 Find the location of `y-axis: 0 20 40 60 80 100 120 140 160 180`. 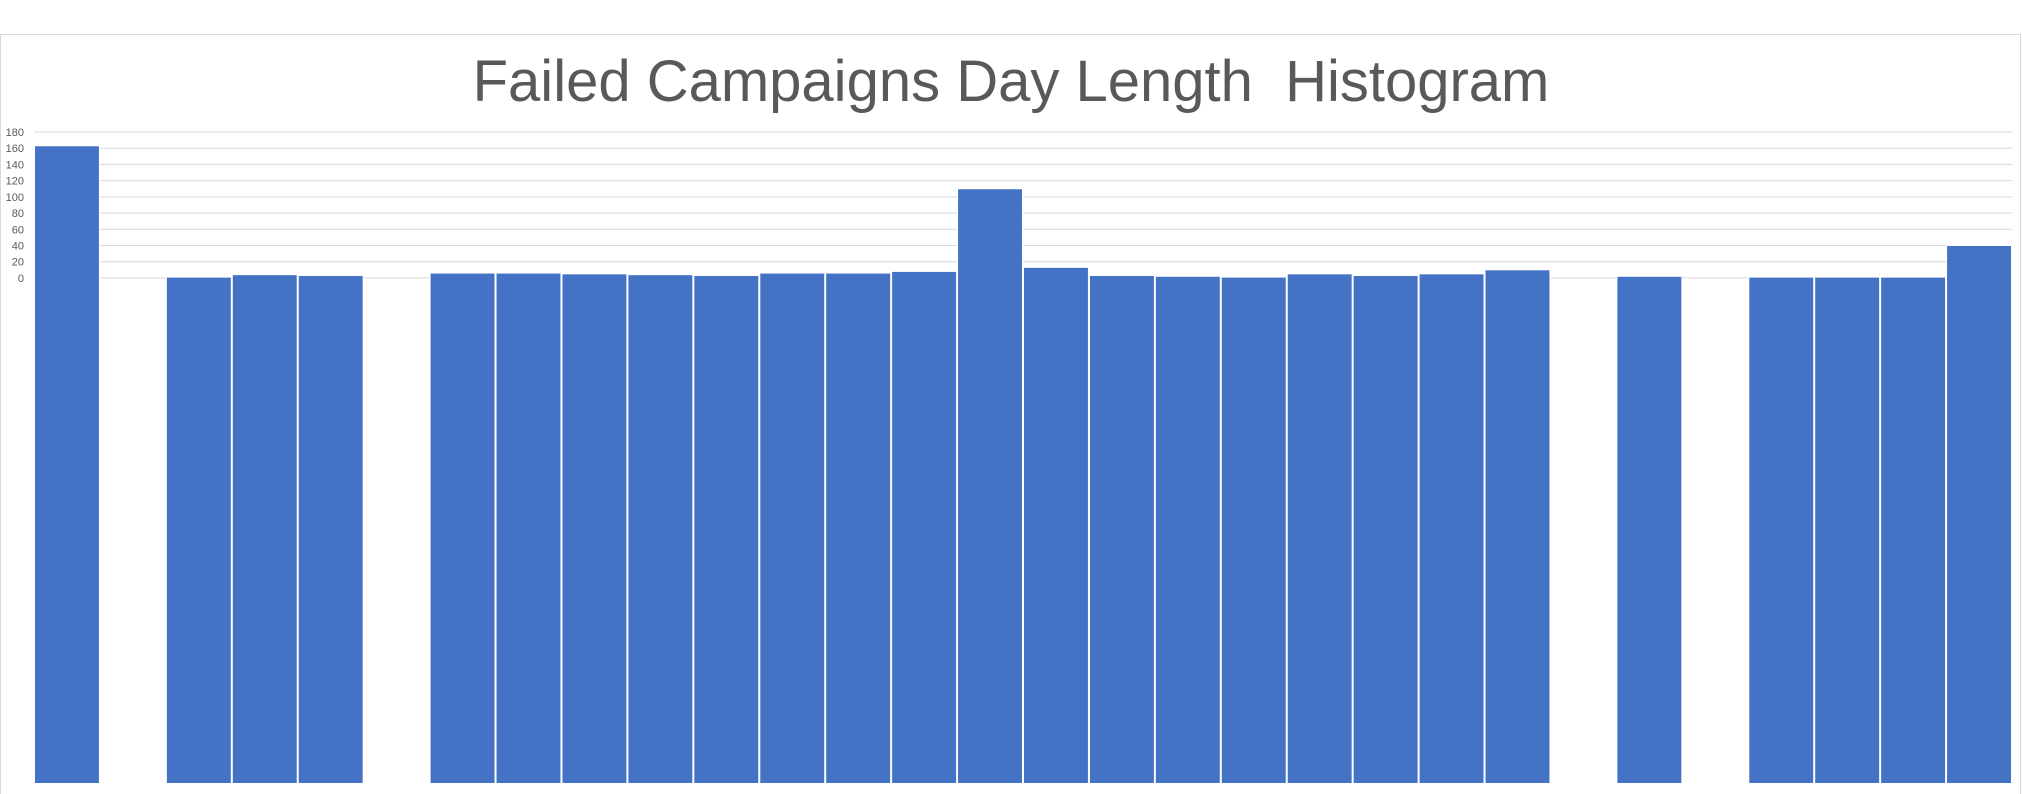

y-axis: 0 20 40 60 80 100 120 140 160 180 is located at coordinates (15, 206).